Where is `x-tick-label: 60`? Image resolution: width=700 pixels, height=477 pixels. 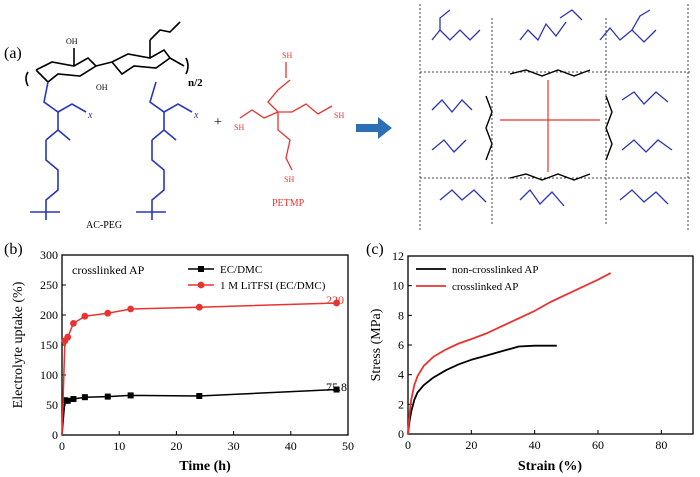 x-tick-label: 60 is located at coordinates (598, 445).